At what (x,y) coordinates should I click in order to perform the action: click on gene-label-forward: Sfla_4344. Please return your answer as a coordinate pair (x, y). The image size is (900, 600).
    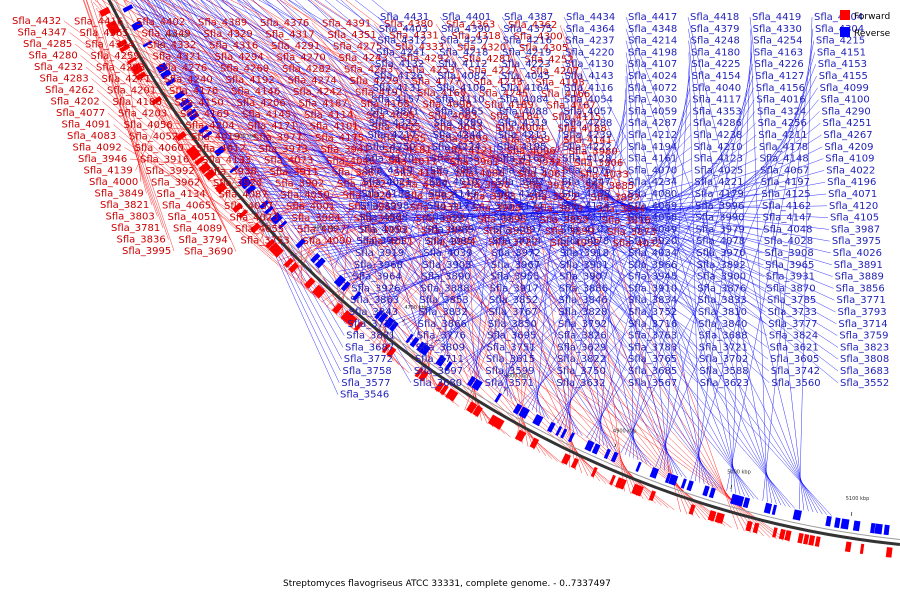
    Looking at the image, I should click on (109, 45).